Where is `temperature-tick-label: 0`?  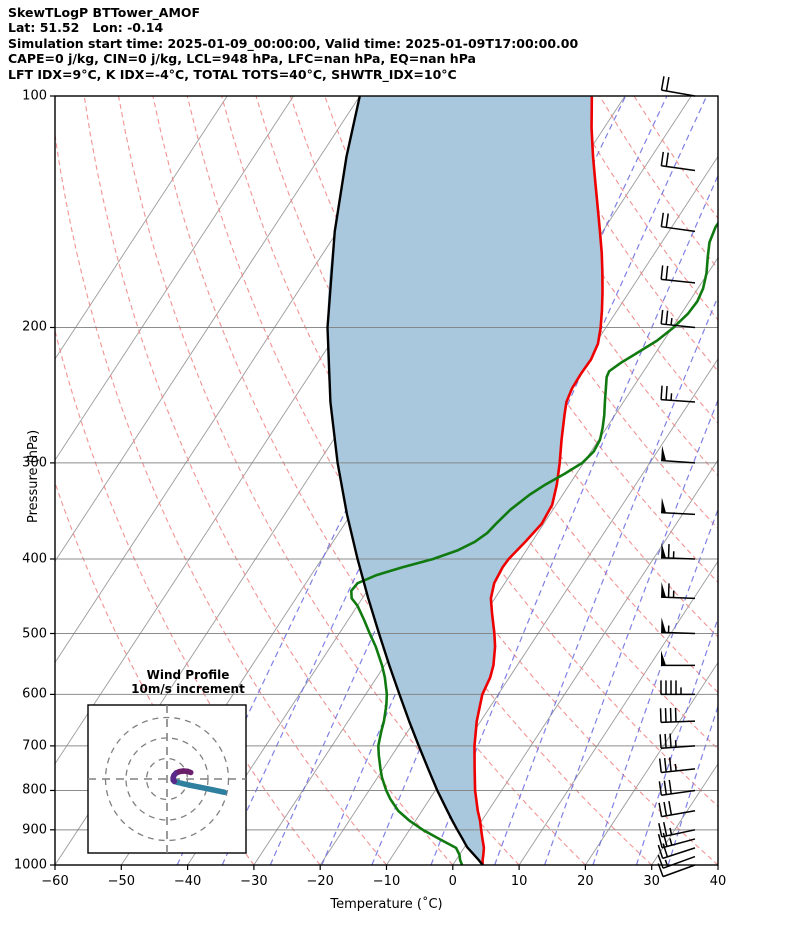
temperature-tick-label: 0 is located at coordinates (452, 881).